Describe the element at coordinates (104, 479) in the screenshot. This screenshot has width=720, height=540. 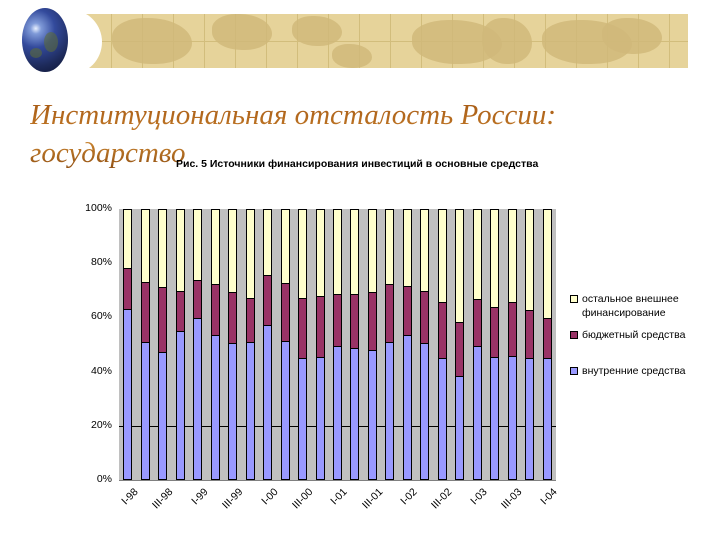
I see `y-tick-label: 0%` at that location.